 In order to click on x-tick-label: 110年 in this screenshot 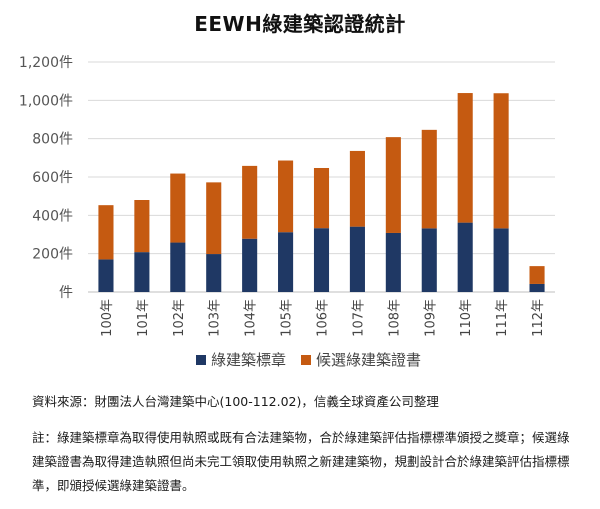, I will do `click(466, 318)`.